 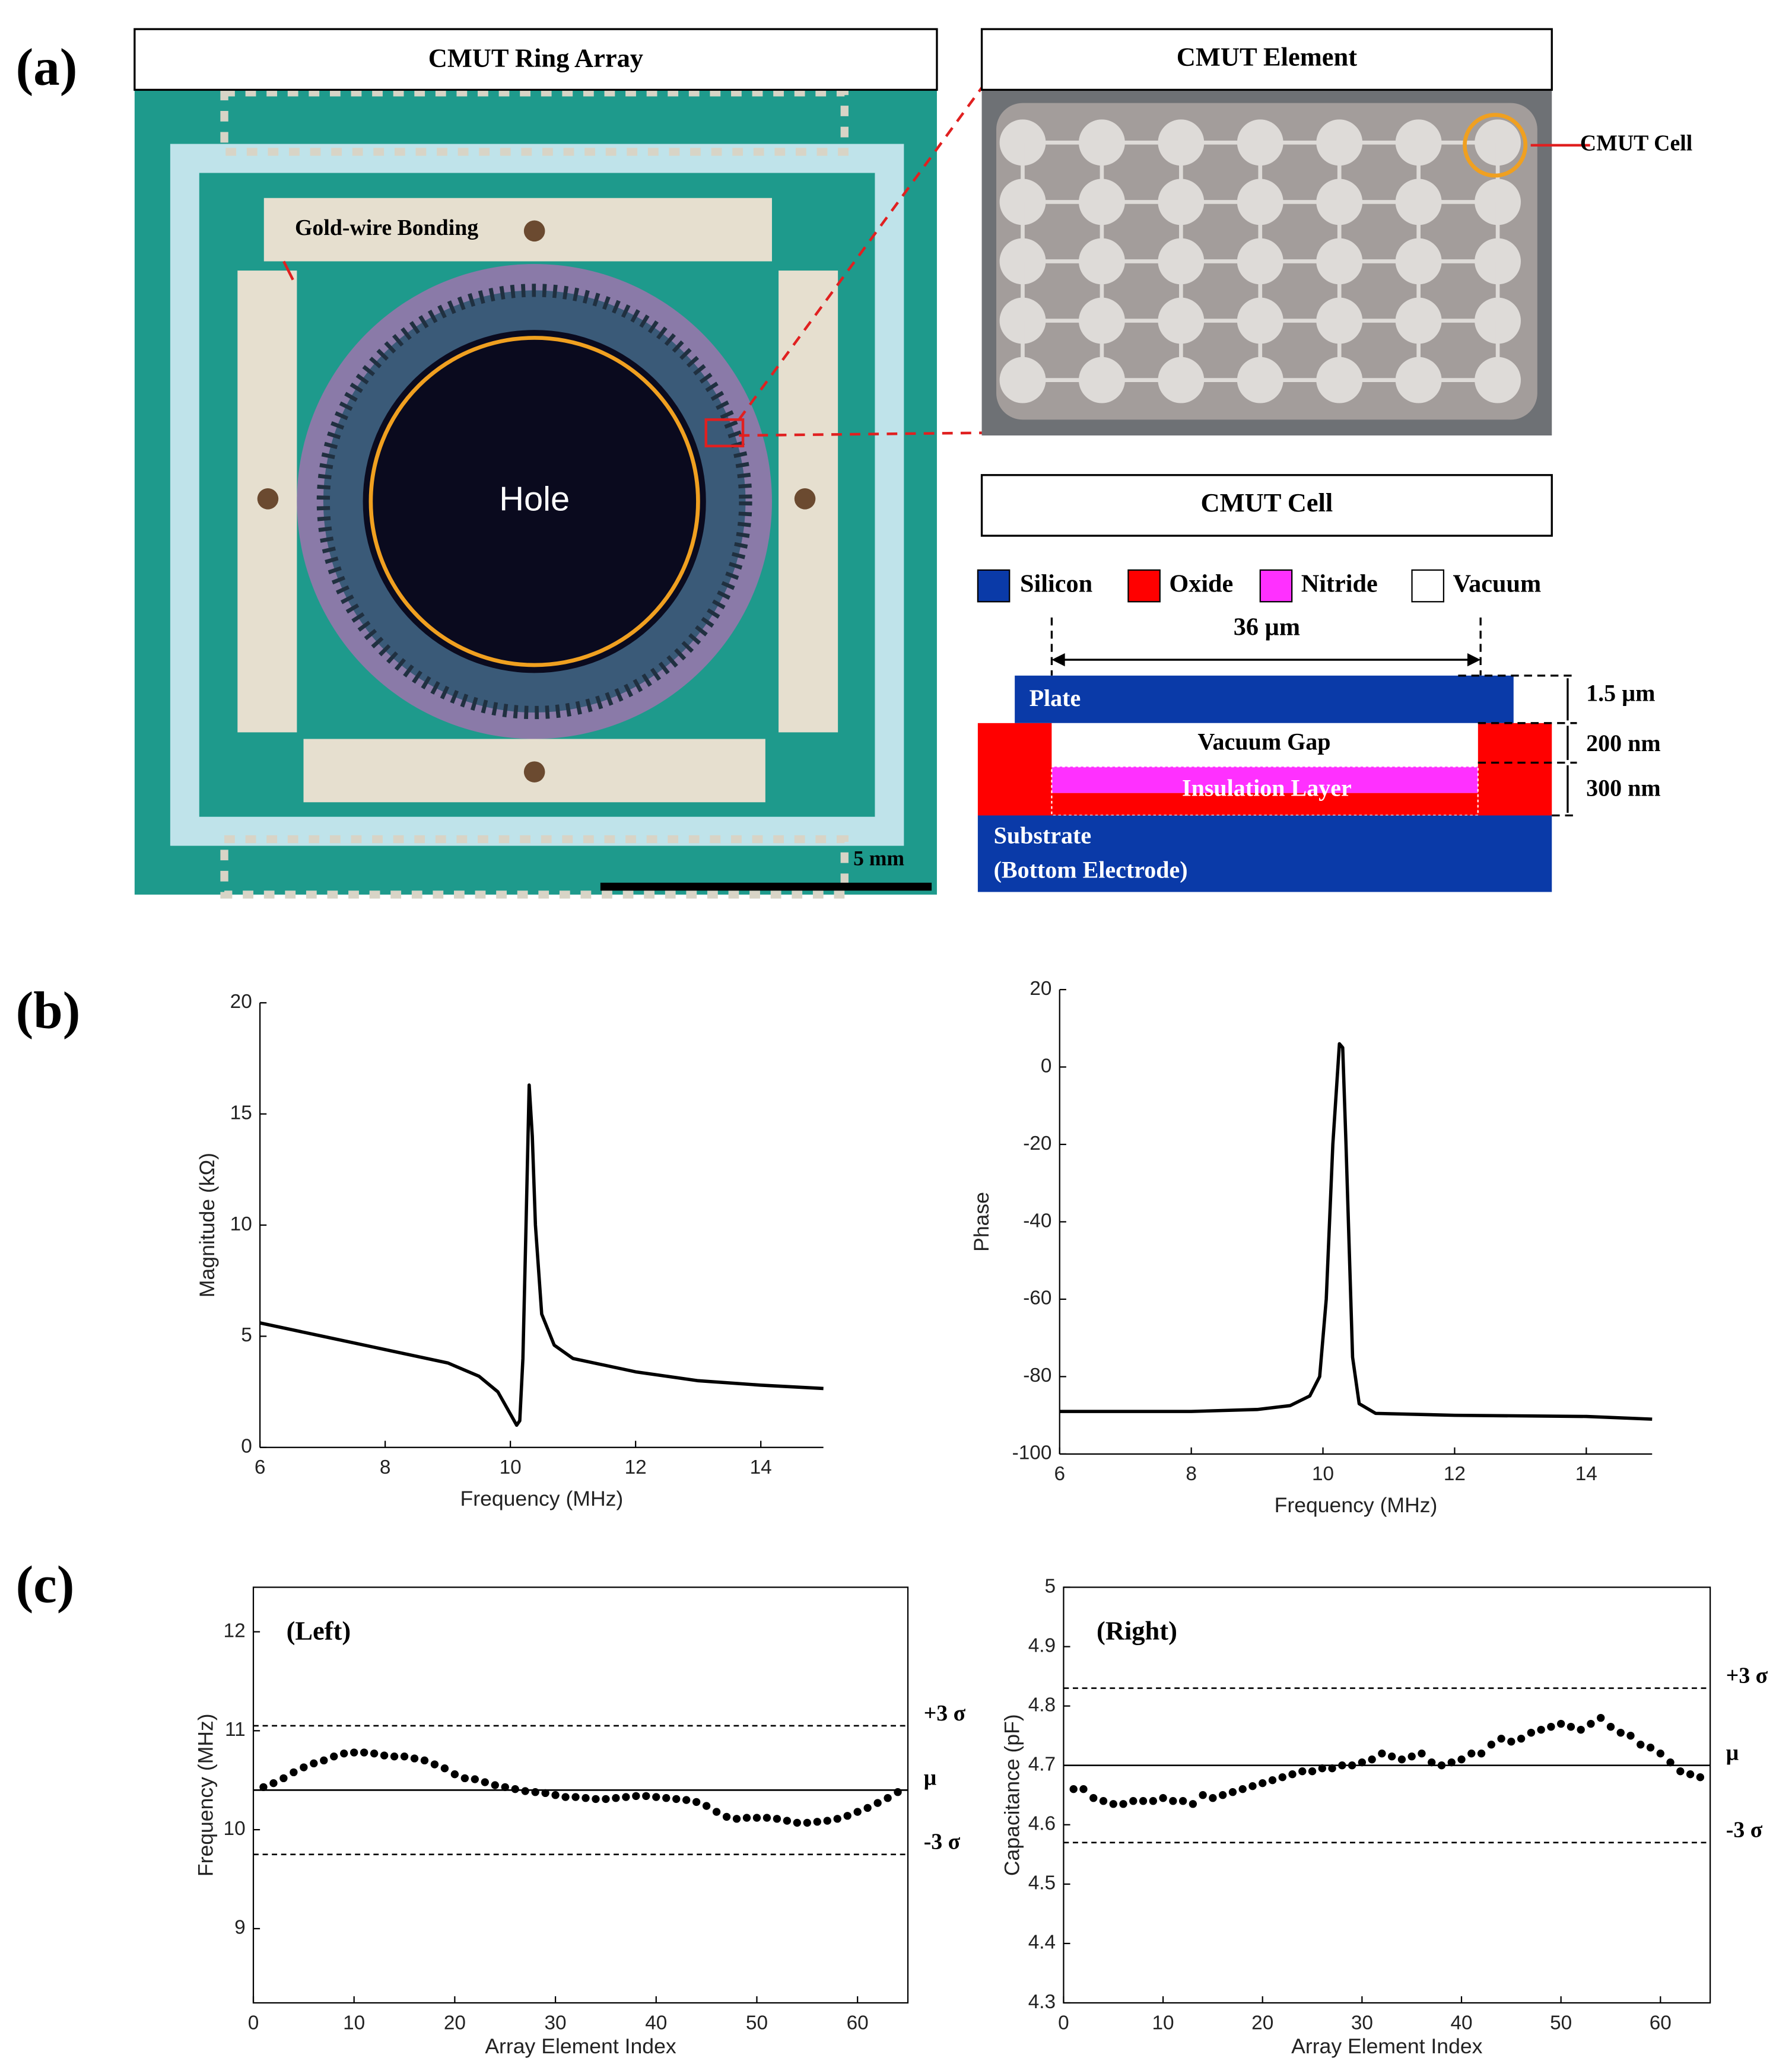 What do you see at coordinates (1267, 56) in the screenshot?
I see `element-title: CMUT Element` at bounding box center [1267, 56].